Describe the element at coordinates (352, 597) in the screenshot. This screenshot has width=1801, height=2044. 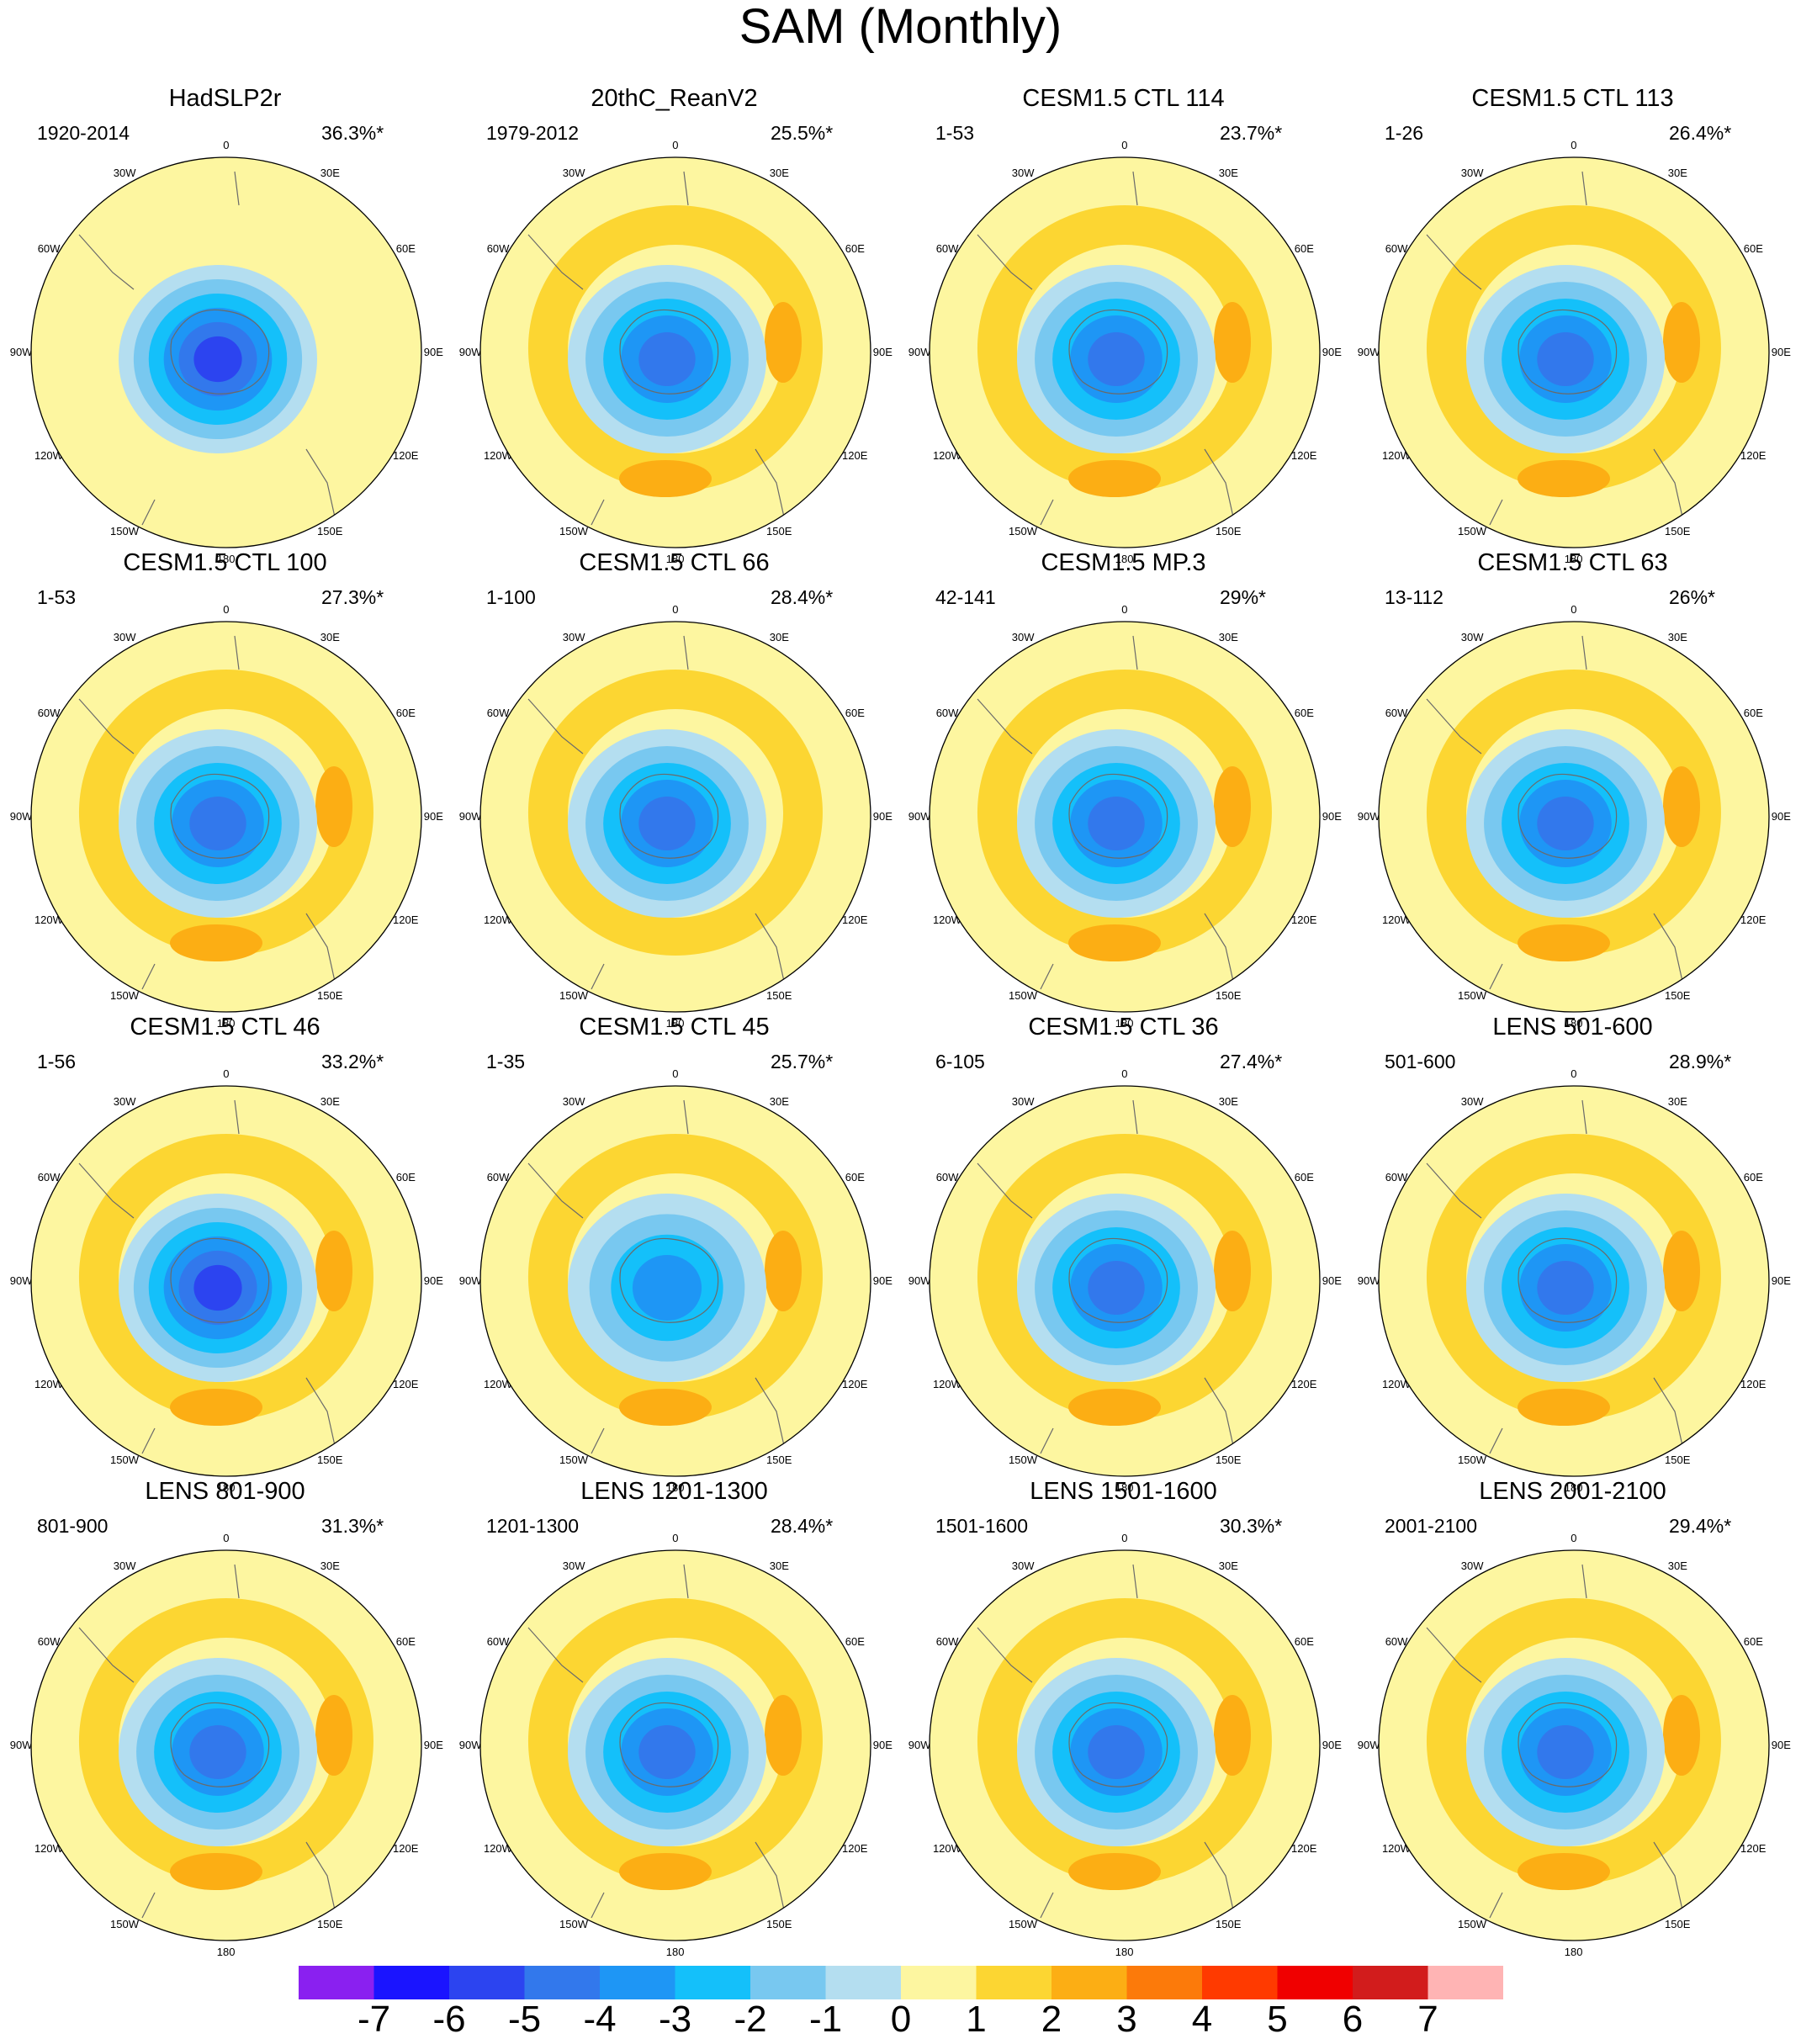
I see `panel-variance: 27.3%*` at that location.